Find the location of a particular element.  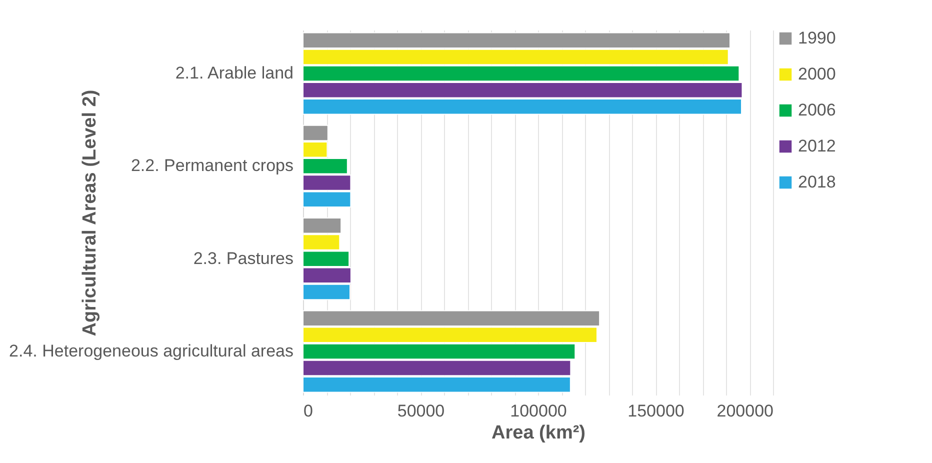

legend-label: 2012 is located at coordinates (817, 146).